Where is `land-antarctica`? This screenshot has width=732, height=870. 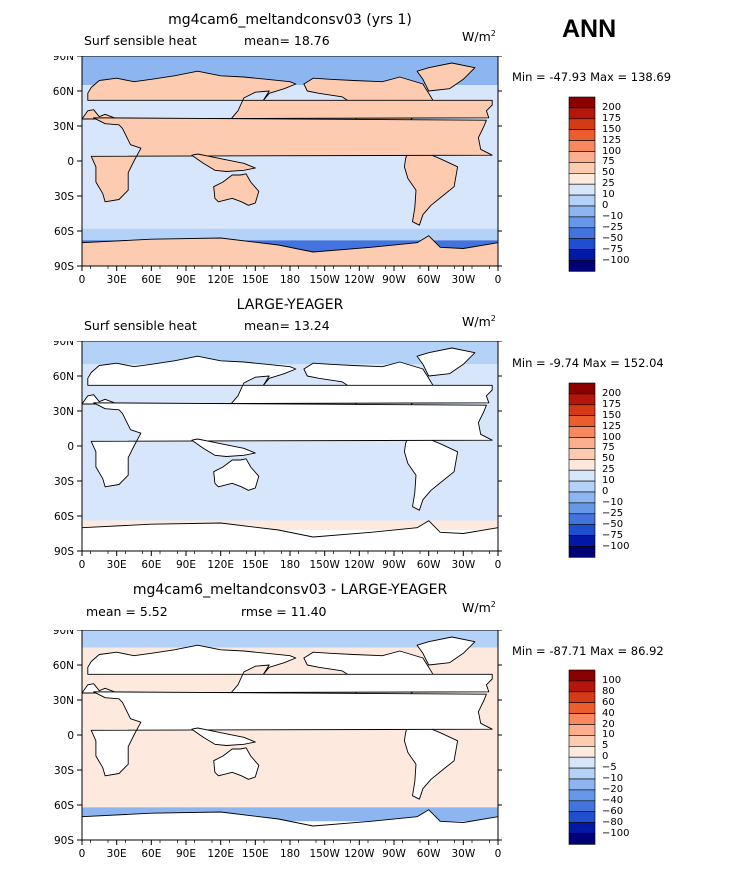 land-antarctica is located at coordinates (290, 250).